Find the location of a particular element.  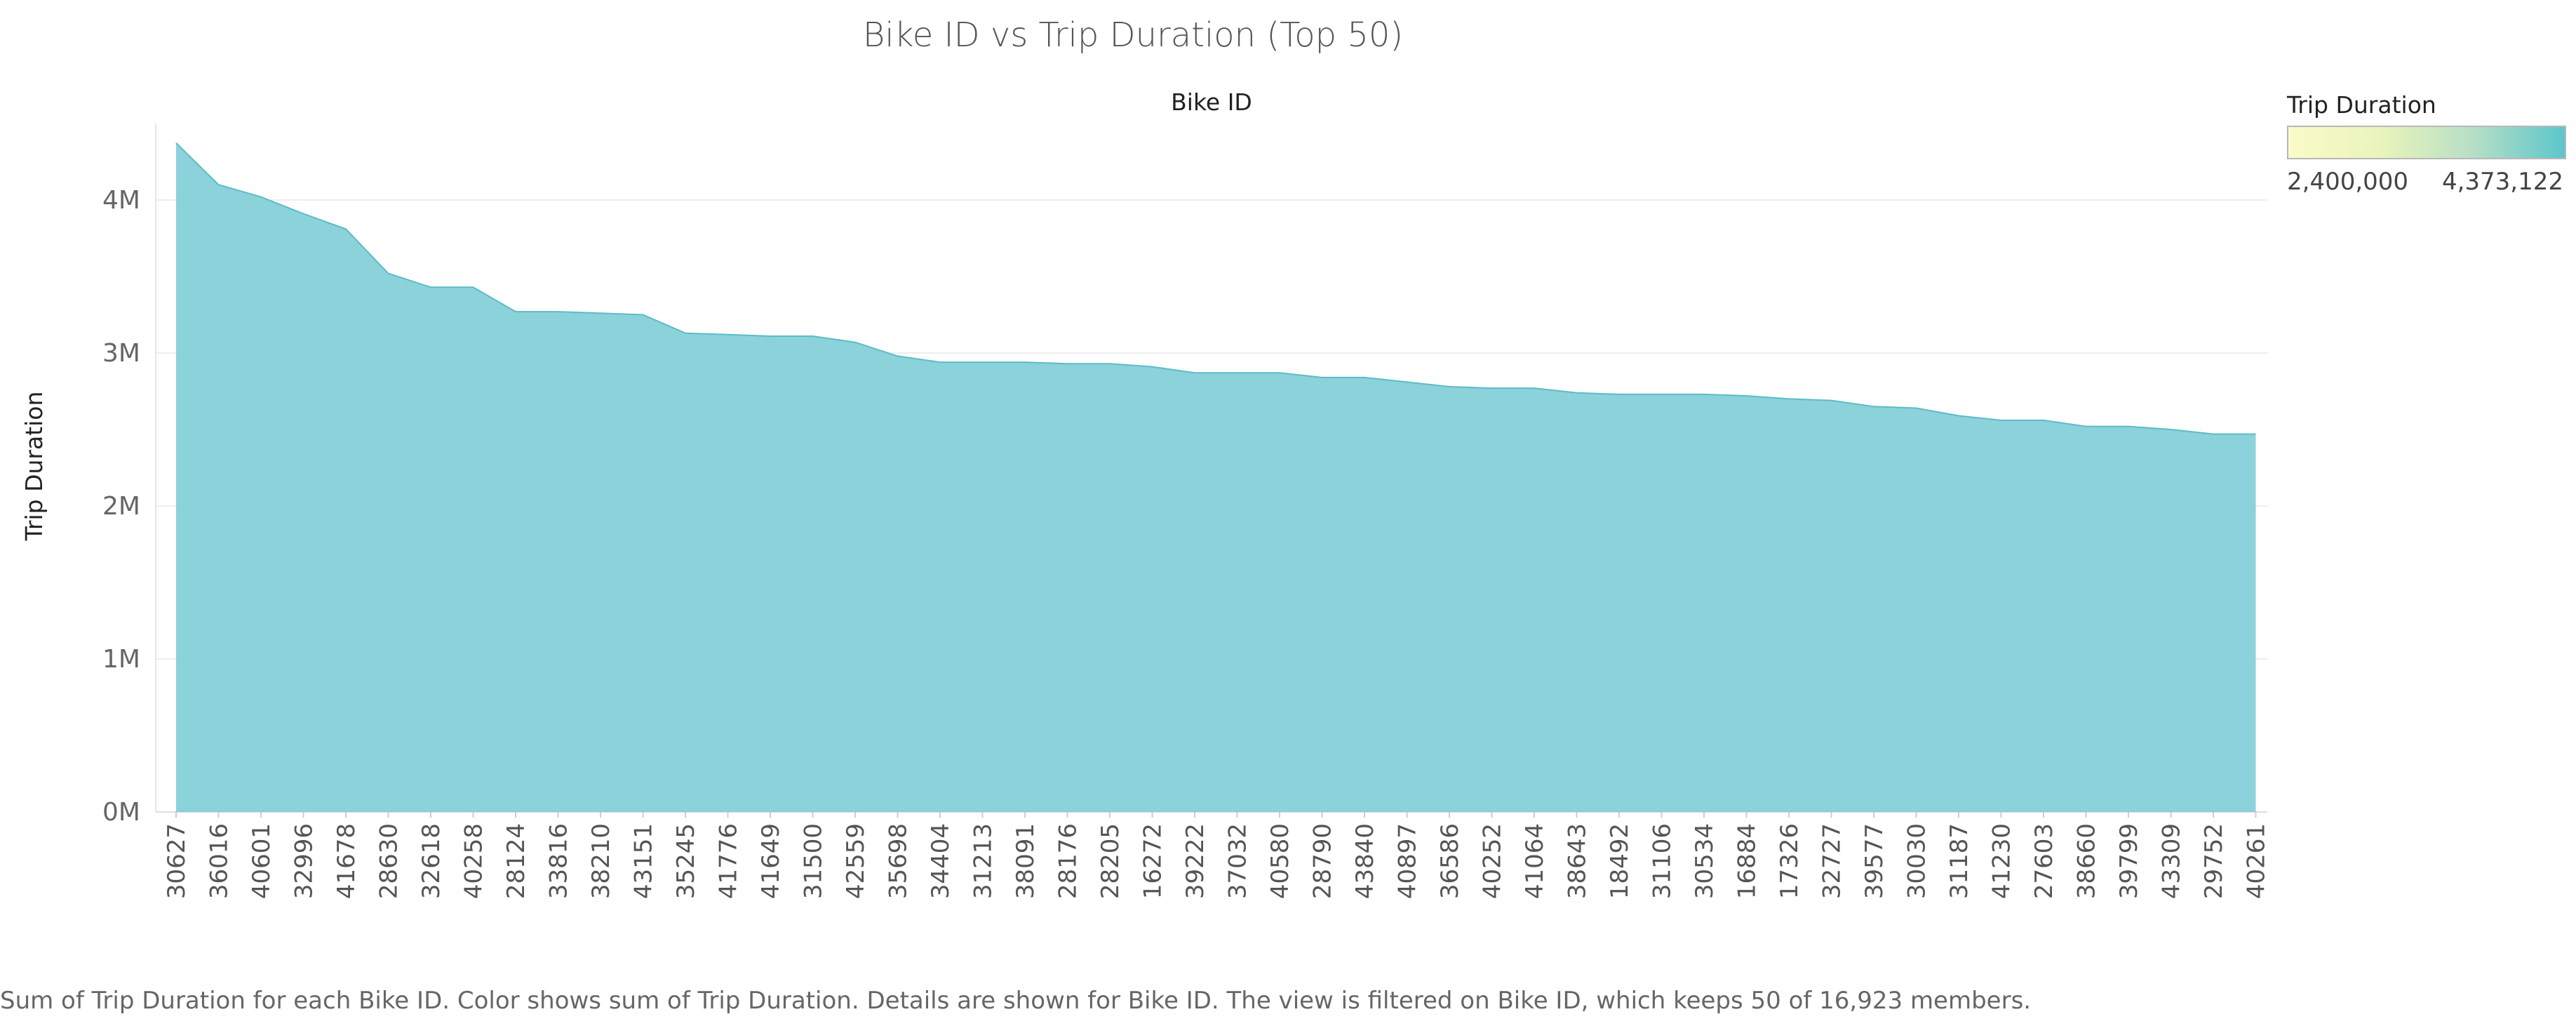

x-tick-label: 34404 is located at coordinates (941, 861).